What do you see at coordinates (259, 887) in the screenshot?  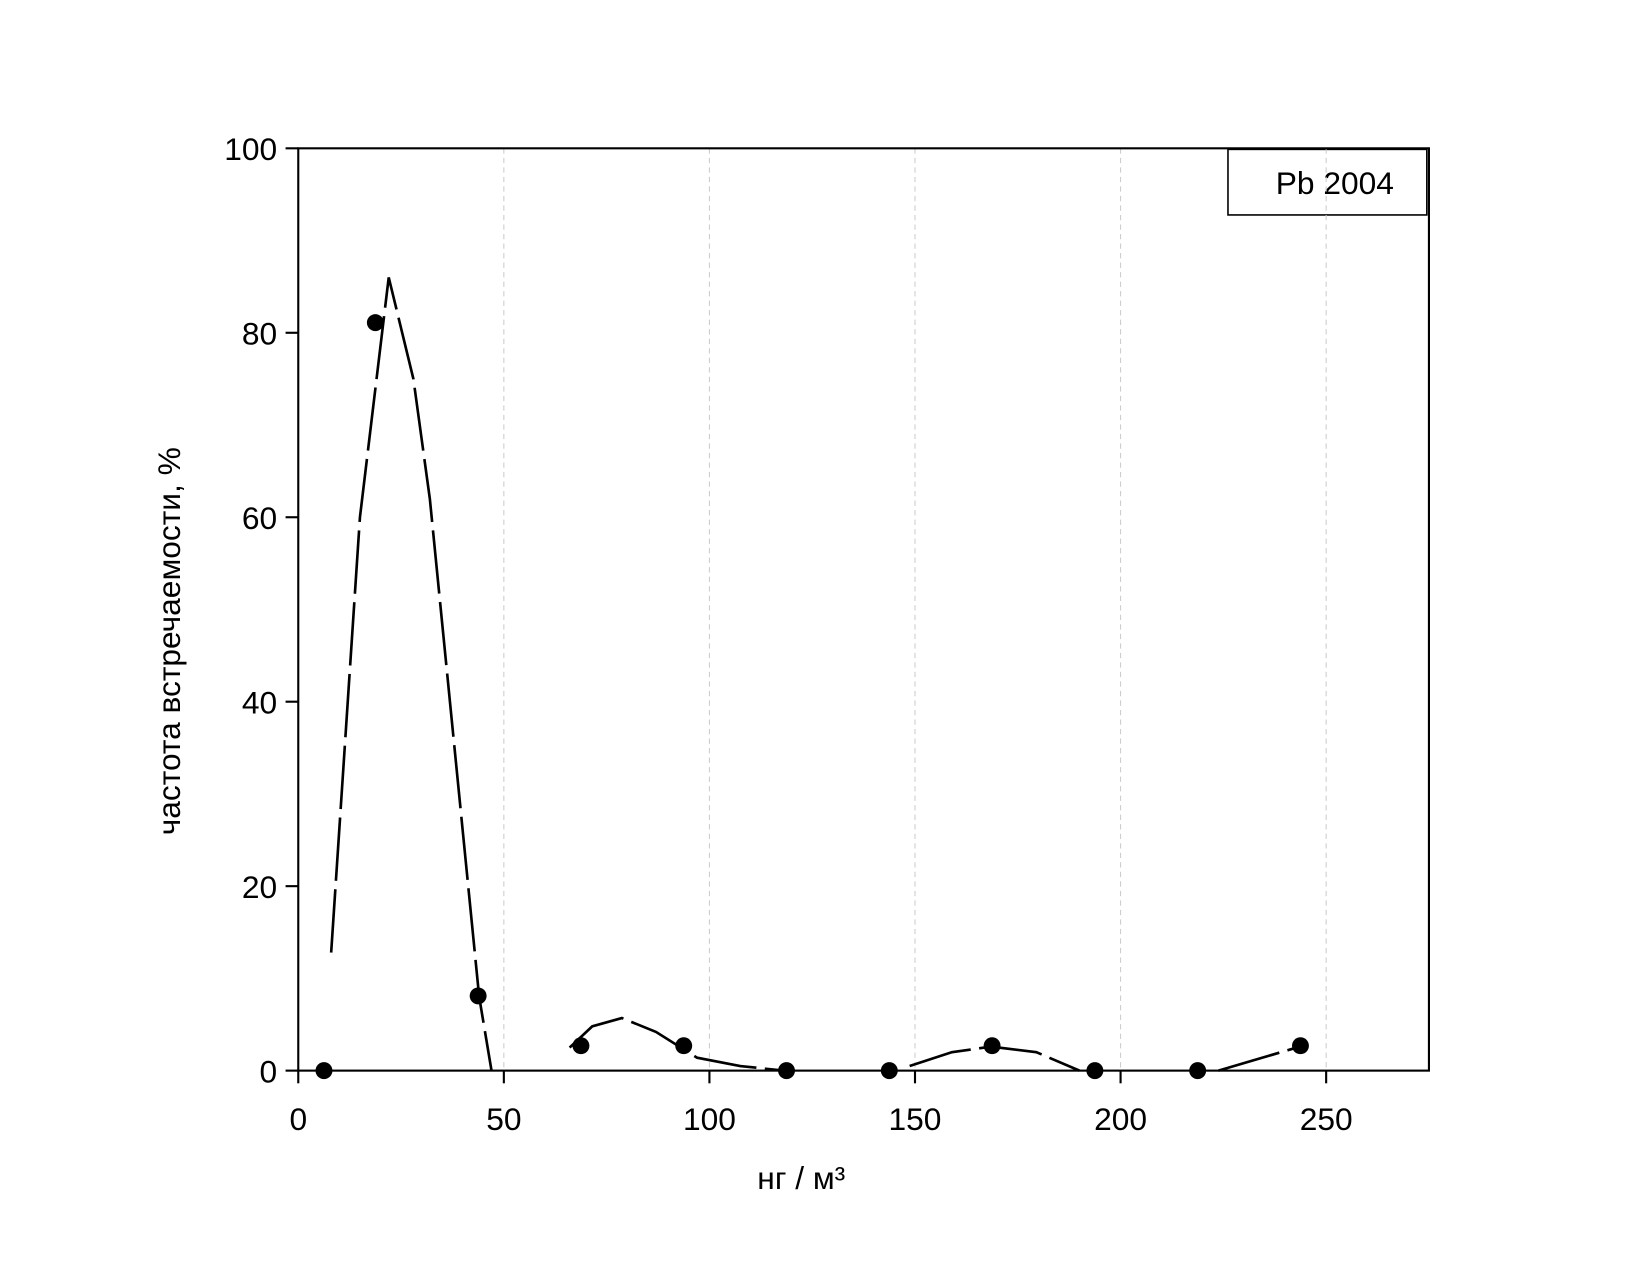 I see `y-tick-label: 20` at bounding box center [259, 887].